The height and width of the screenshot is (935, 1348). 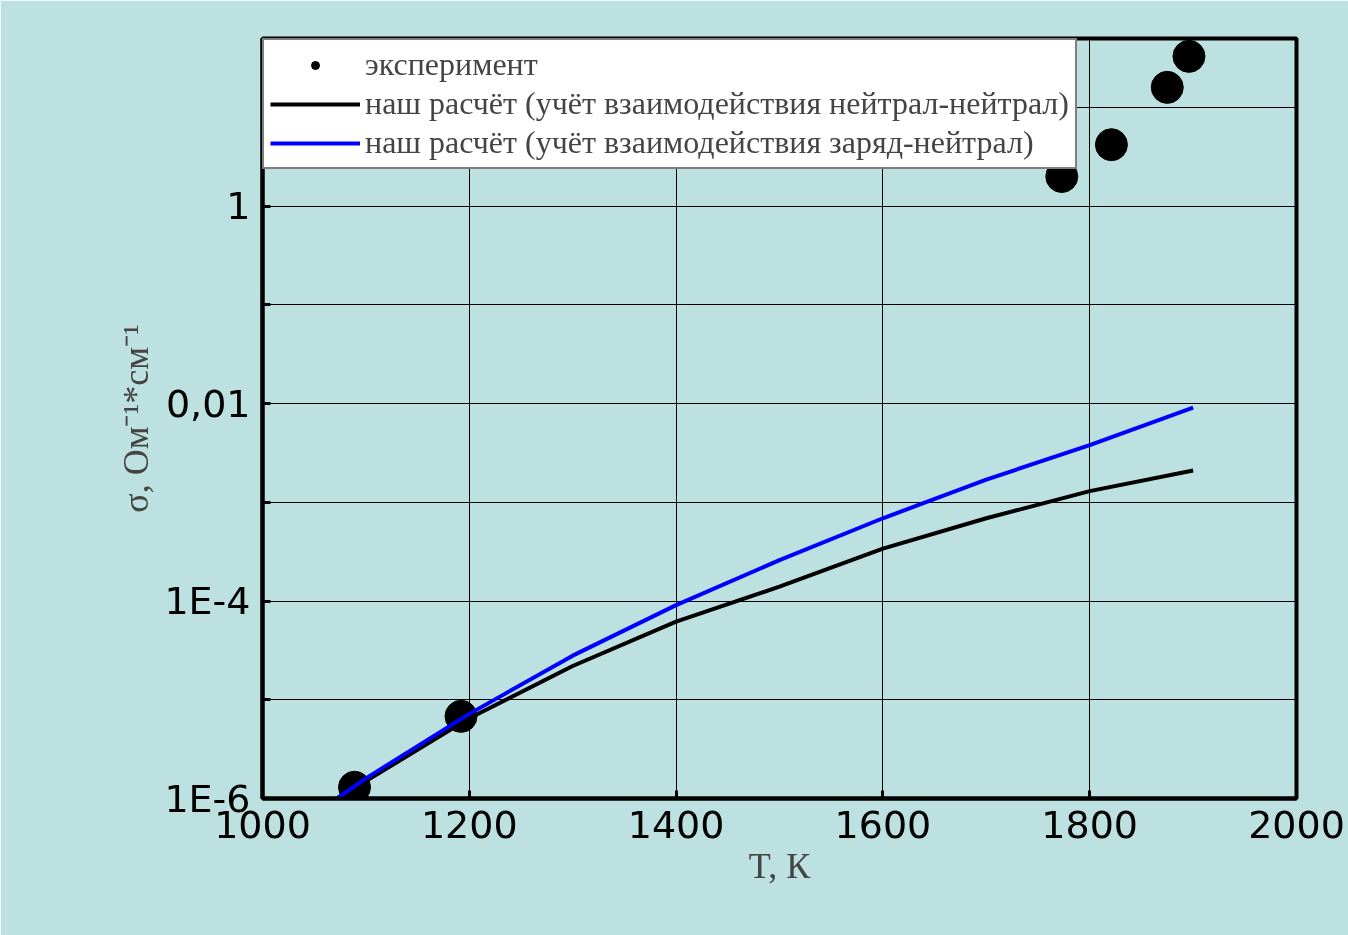 What do you see at coordinates (208, 403) in the screenshot?
I see `y-tick-label: 0,01` at bounding box center [208, 403].